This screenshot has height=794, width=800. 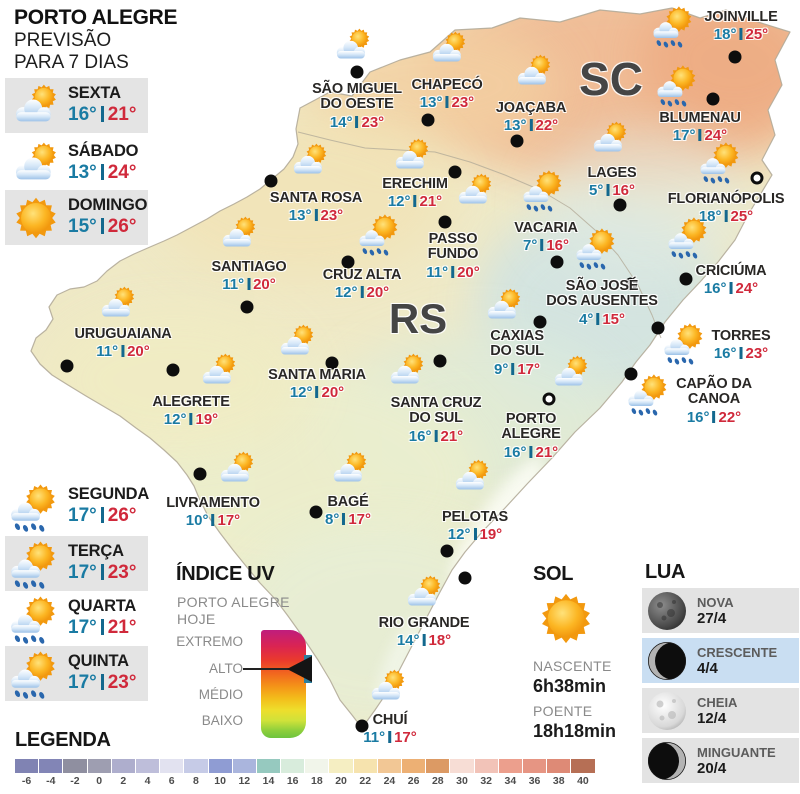 I want to click on day-label: SÁBADO, so click(x=103, y=151).